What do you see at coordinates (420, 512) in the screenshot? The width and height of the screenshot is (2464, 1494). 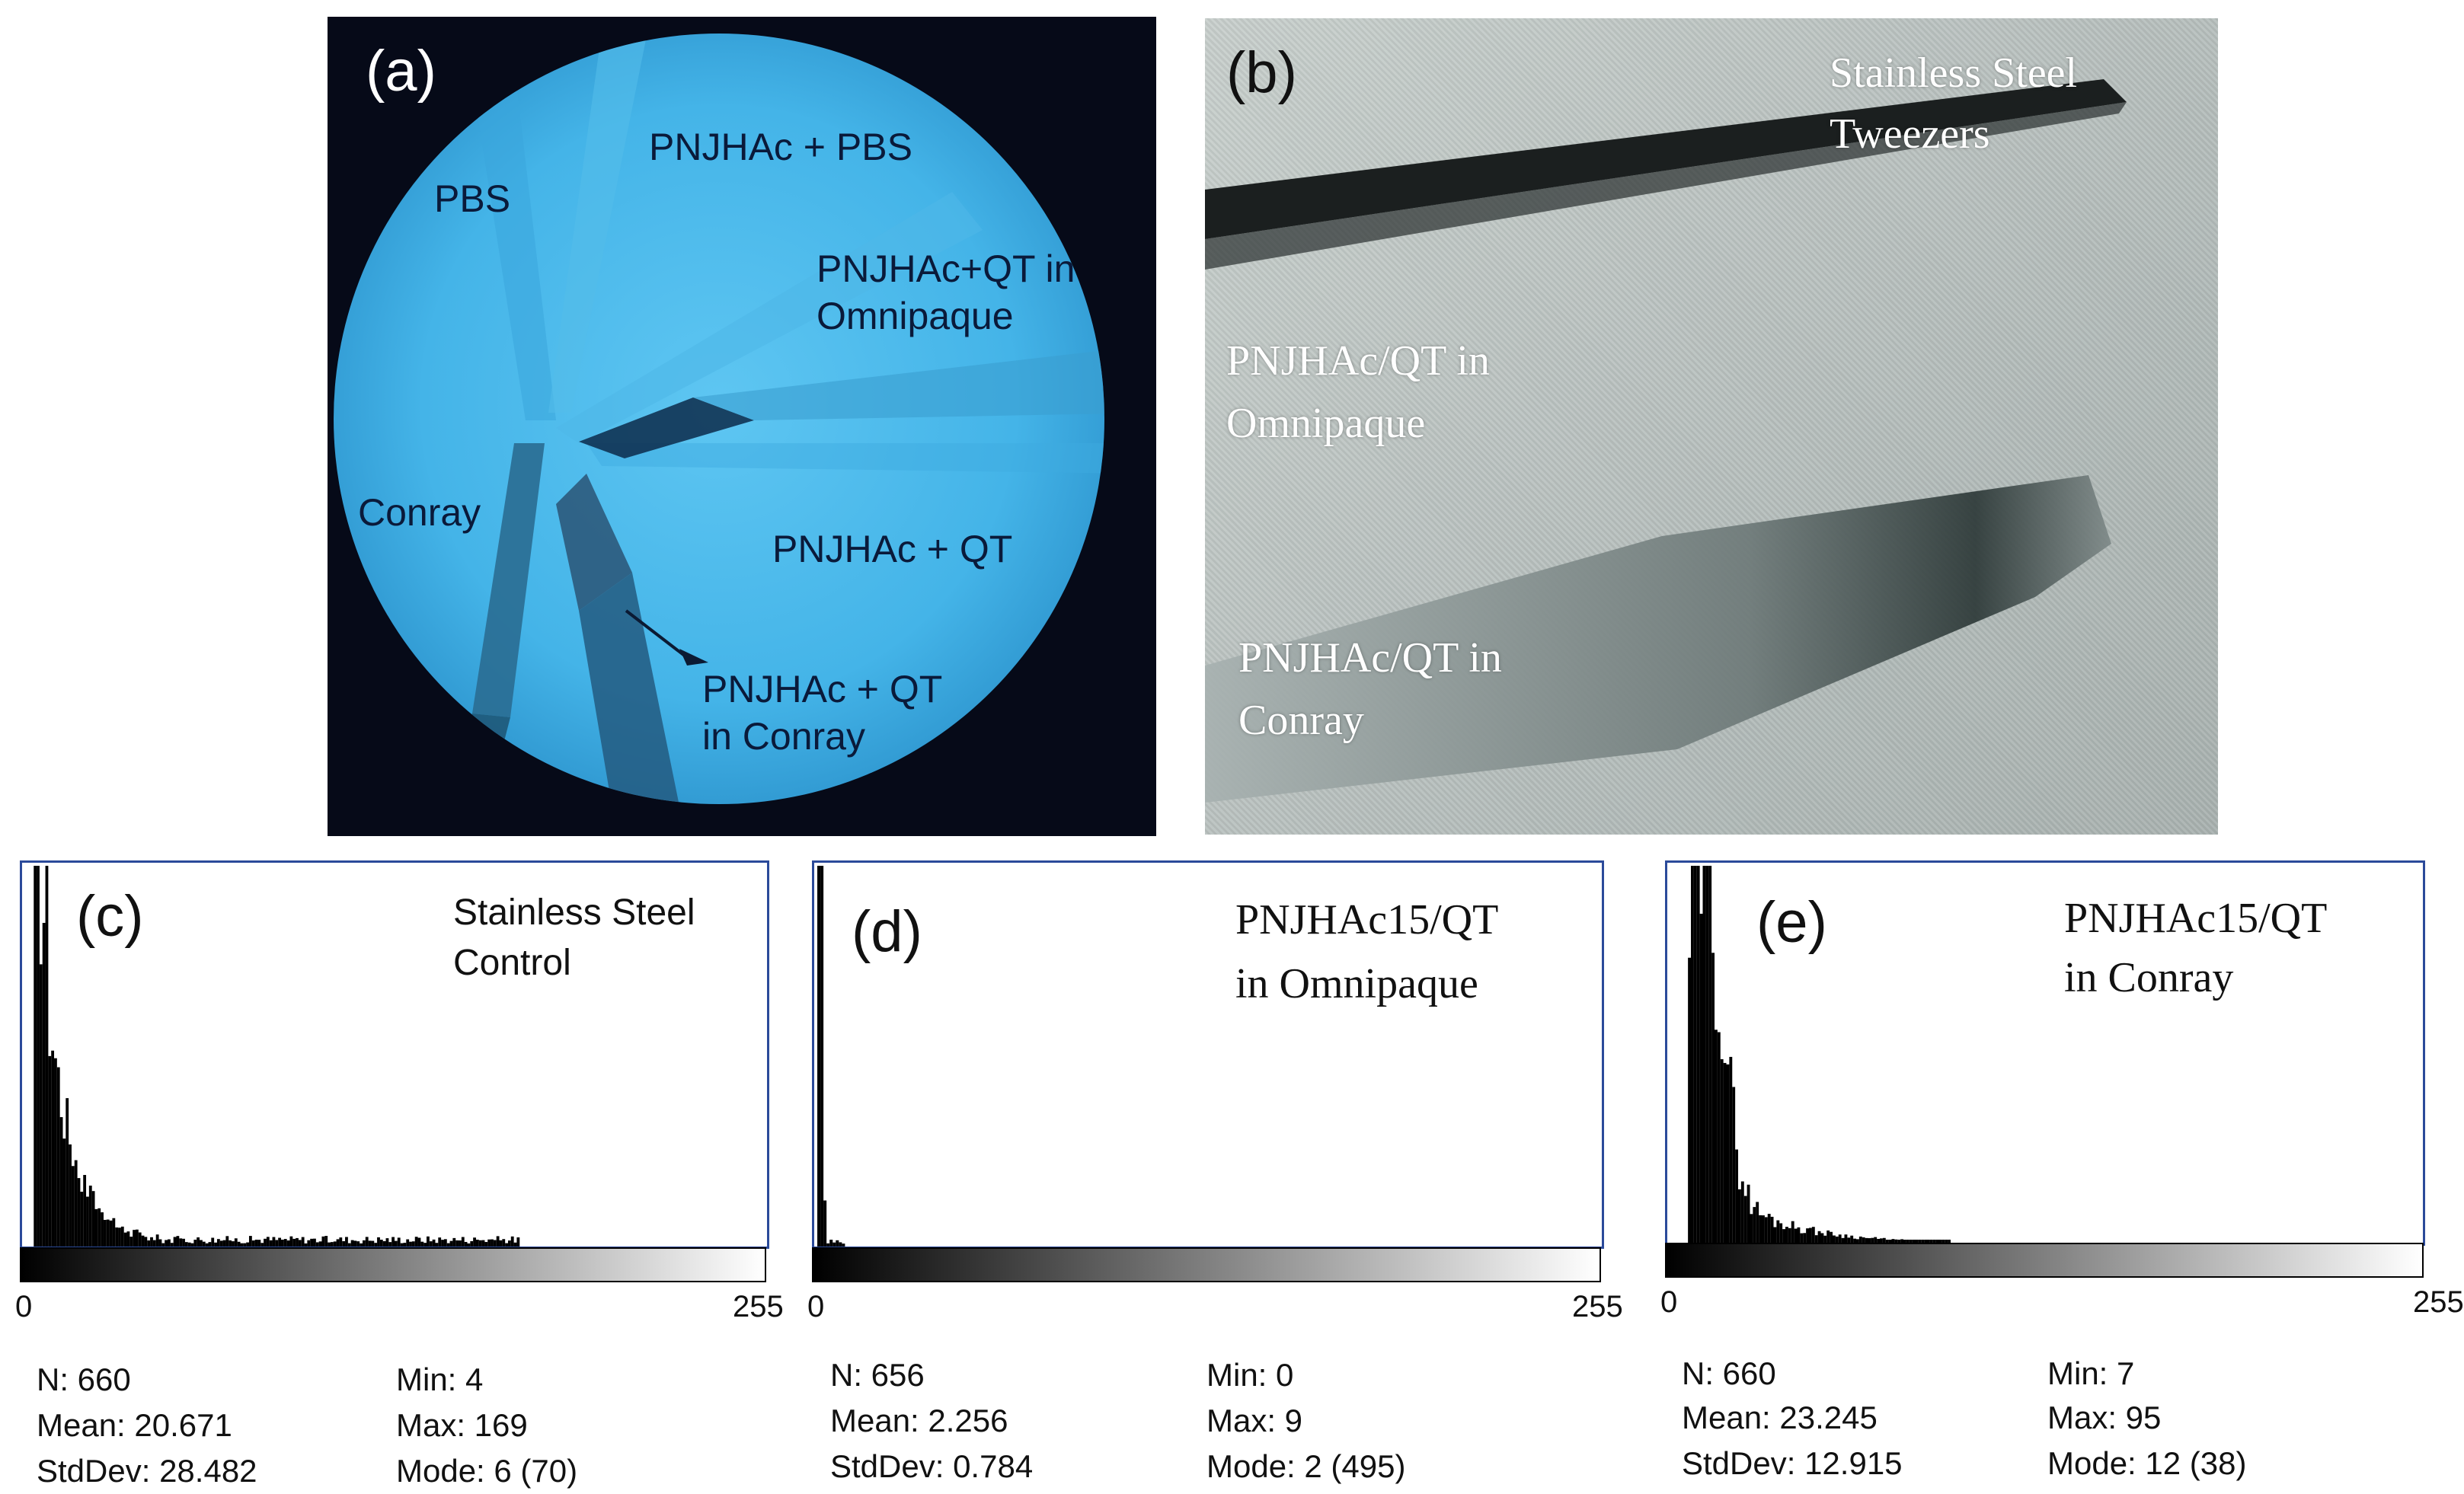 I see `label-conray: Conray` at bounding box center [420, 512].